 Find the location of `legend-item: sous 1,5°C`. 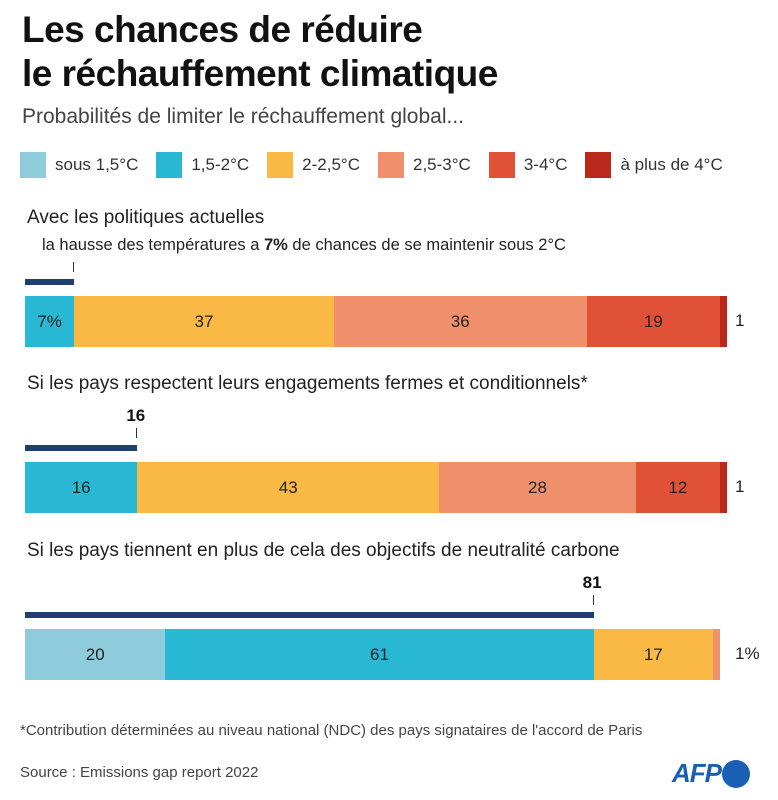

legend-item: sous 1,5°C is located at coordinates (79, 165).